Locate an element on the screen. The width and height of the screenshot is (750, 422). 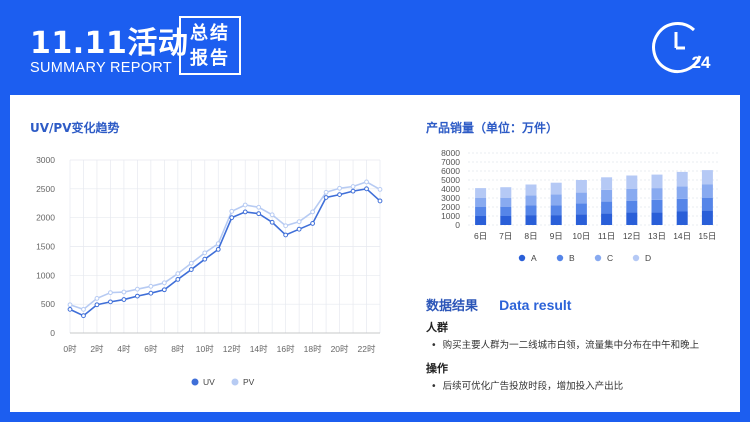
y-tick-label: 2500 is located at coordinates (45, 189).